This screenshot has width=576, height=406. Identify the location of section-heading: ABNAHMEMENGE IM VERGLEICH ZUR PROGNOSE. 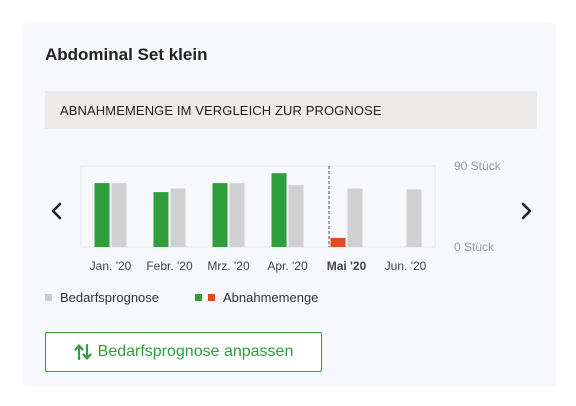
(221, 110).